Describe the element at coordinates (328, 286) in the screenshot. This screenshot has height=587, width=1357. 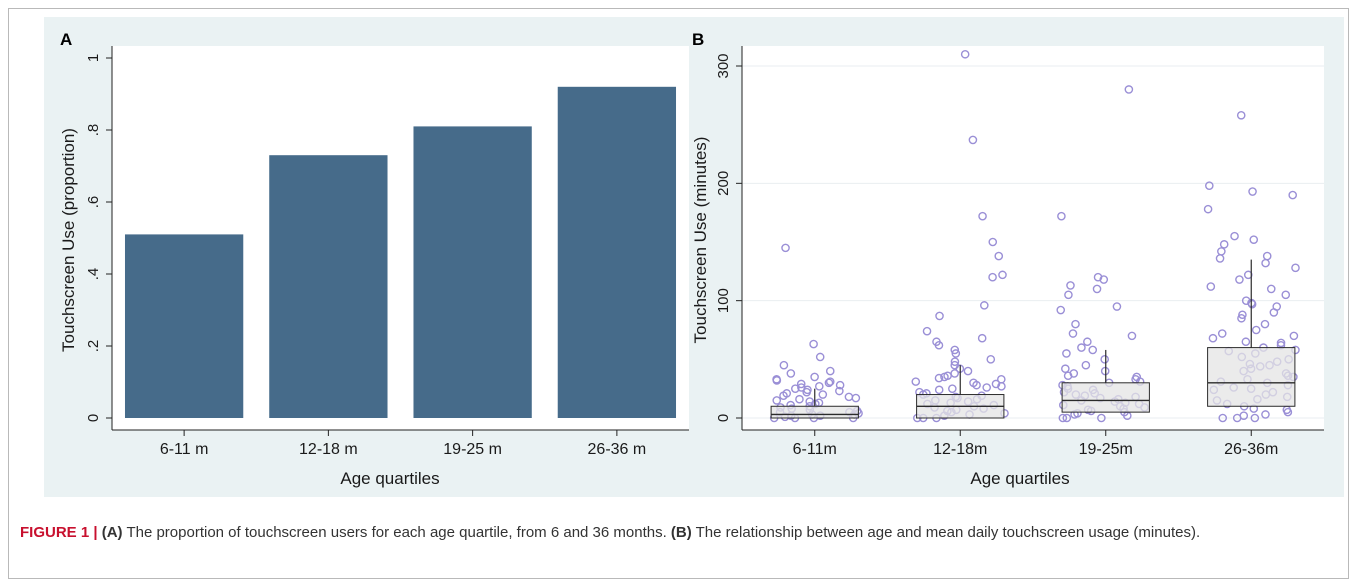
I see `bar-12-18 m` at that location.